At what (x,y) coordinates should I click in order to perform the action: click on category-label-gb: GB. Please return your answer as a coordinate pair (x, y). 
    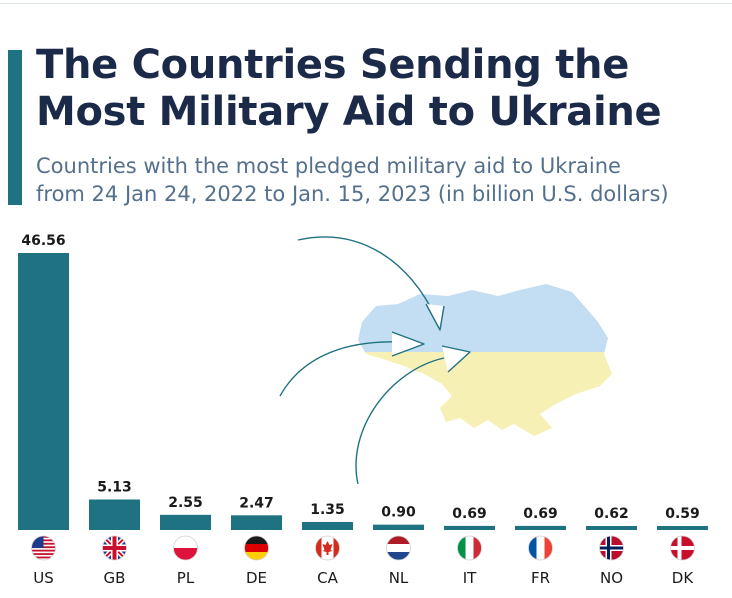
    Looking at the image, I should click on (115, 578).